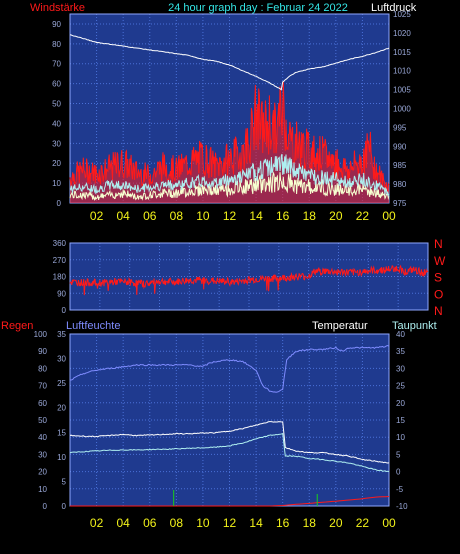 This screenshot has height=554, width=460. Describe the element at coordinates (256, 523) in the screenshot. I see `temp-chart-xtick: 14` at that location.